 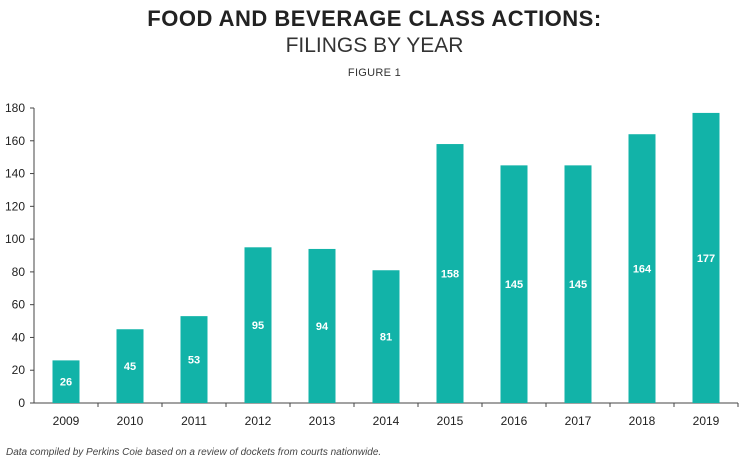 What do you see at coordinates (66, 421) in the screenshot?
I see `x-tick-label: 2009` at bounding box center [66, 421].